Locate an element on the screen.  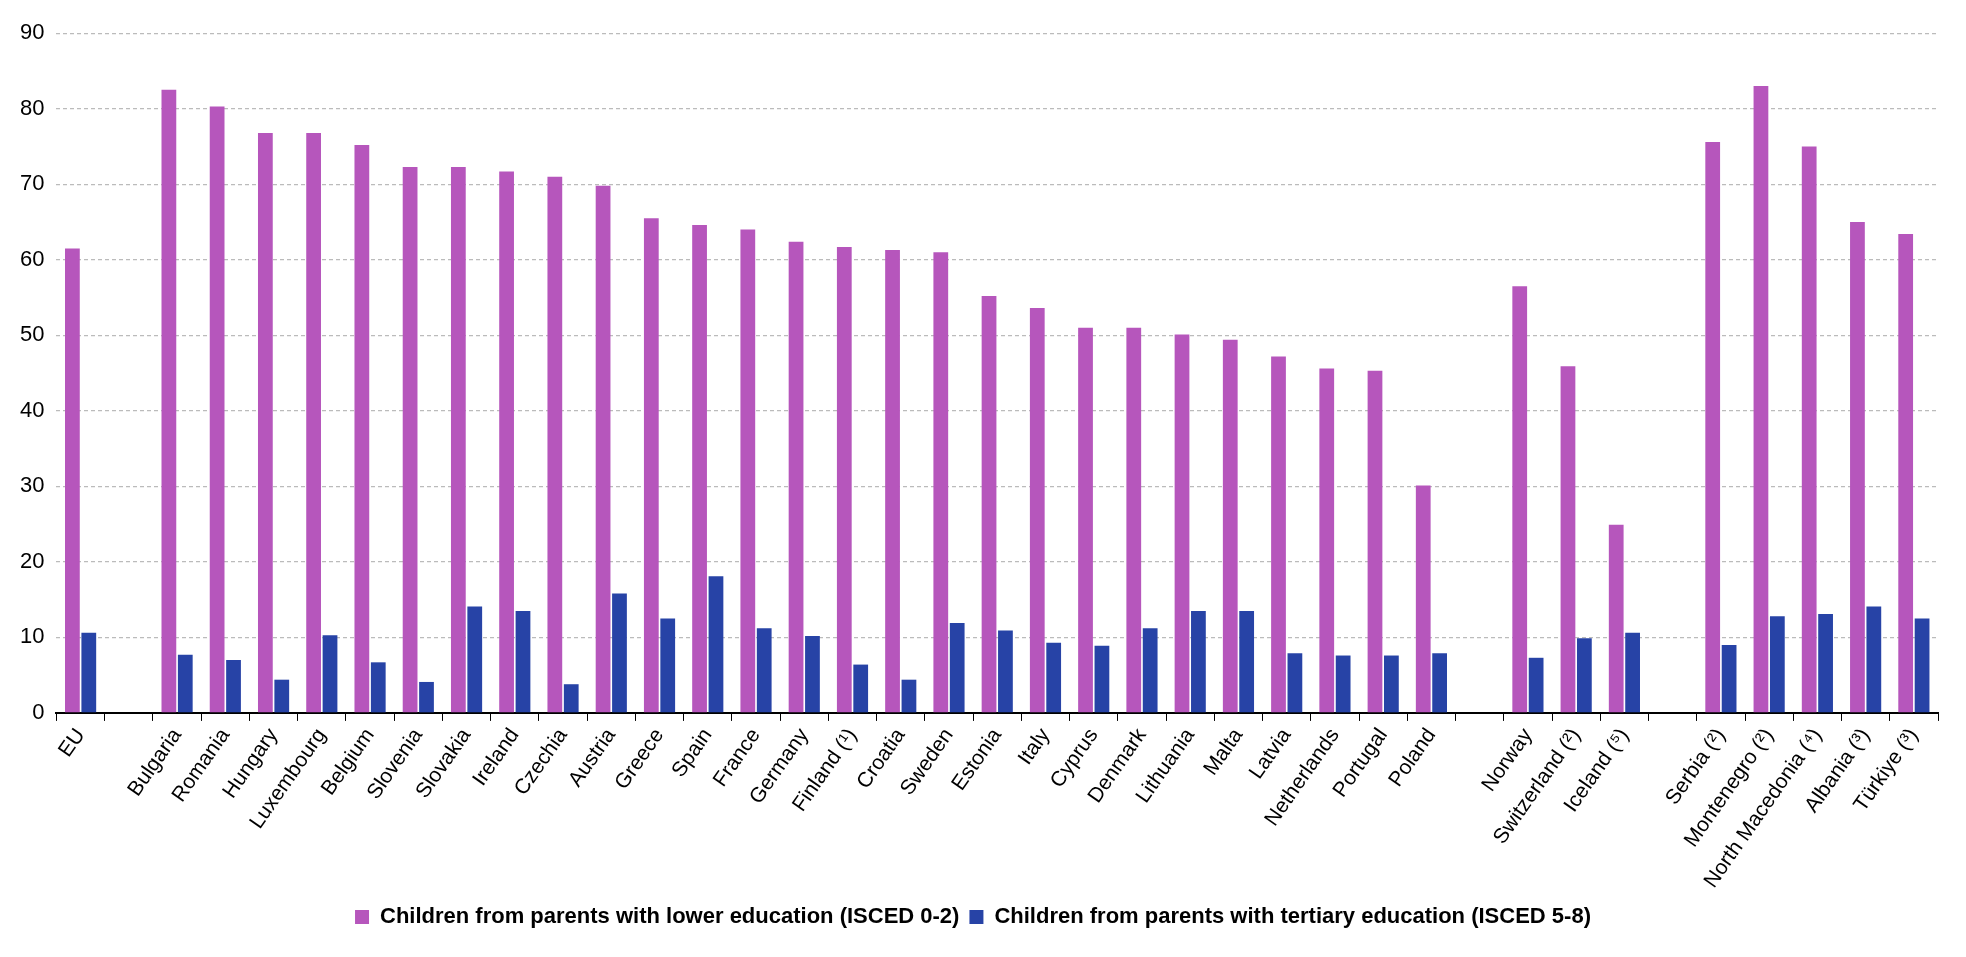
y-tick-label: 10 is located at coordinates (32, 636).